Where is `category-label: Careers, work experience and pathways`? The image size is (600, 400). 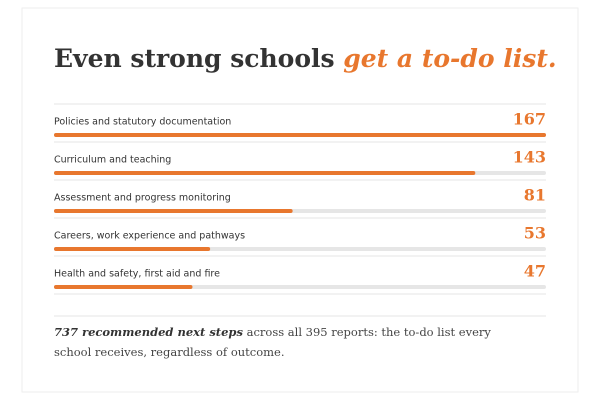
category-label: Careers, work experience and pathways is located at coordinates (149, 236).